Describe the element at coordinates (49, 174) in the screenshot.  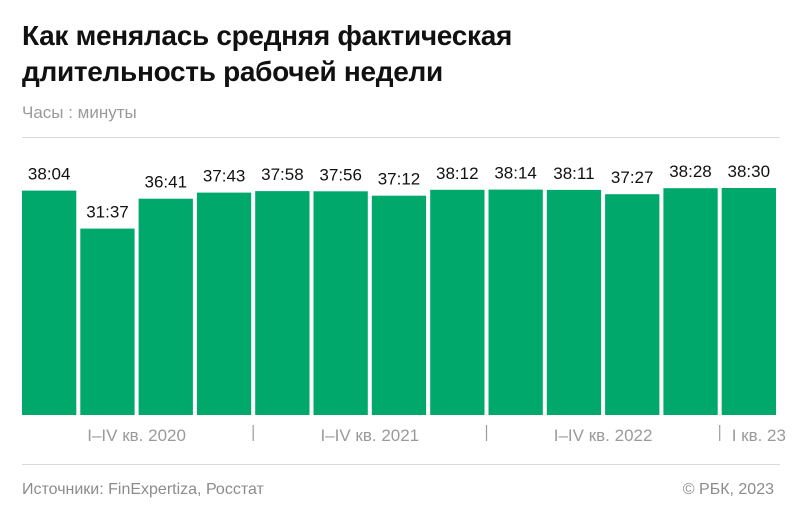
I see `value-label-1: 38:04` at that location.